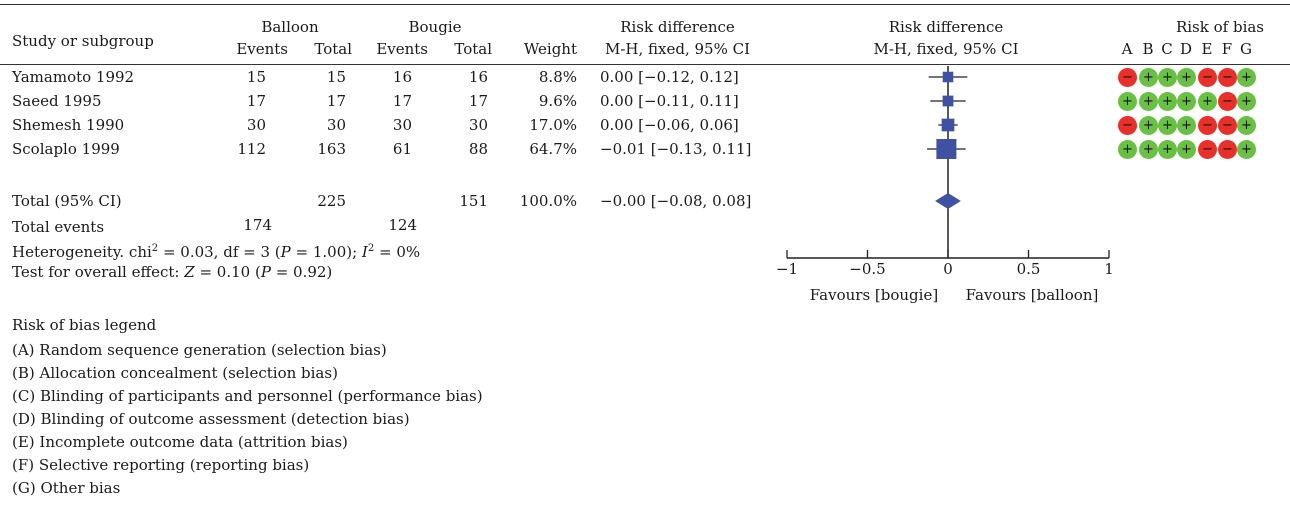 This screenshot has width=1290, height=505. I want to click on x-tick-label: 1, so click(1109, 269).